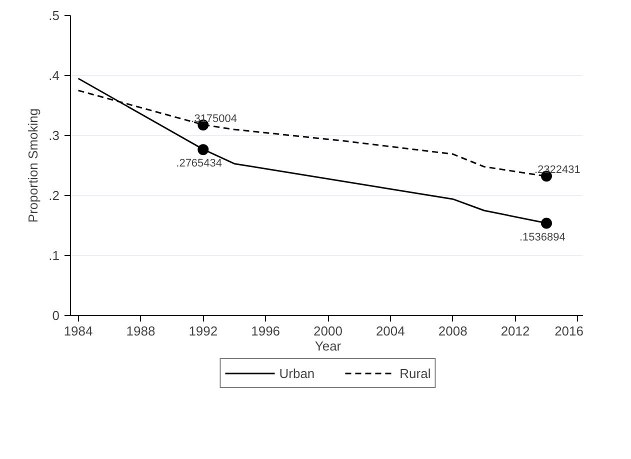 The width and height of the screenshot is (631, 459). Describe the element at coordinates (78, 331) in the screenshot. I see `x-tick-label: 1984` at that location.